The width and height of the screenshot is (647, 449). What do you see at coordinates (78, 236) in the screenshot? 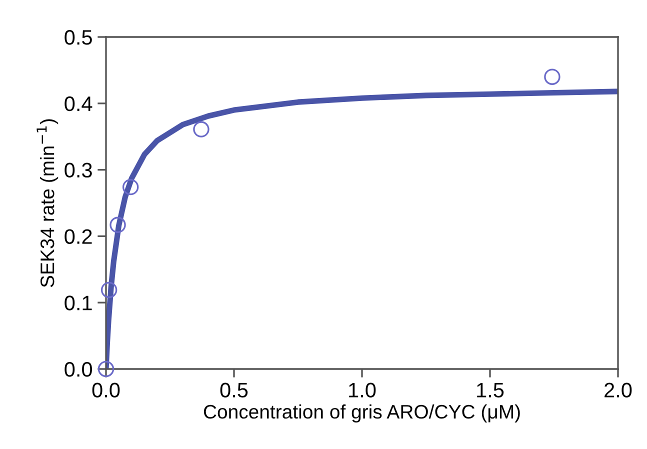
I see `y-tick-label: 0.2` at bounding box center [78, 236].